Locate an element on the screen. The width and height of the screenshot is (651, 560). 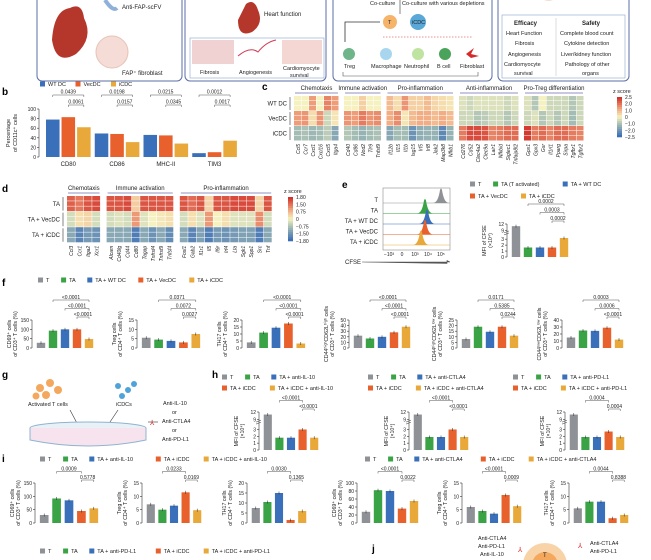
y-tick-label: 5 is located at coordinates (237, 342).